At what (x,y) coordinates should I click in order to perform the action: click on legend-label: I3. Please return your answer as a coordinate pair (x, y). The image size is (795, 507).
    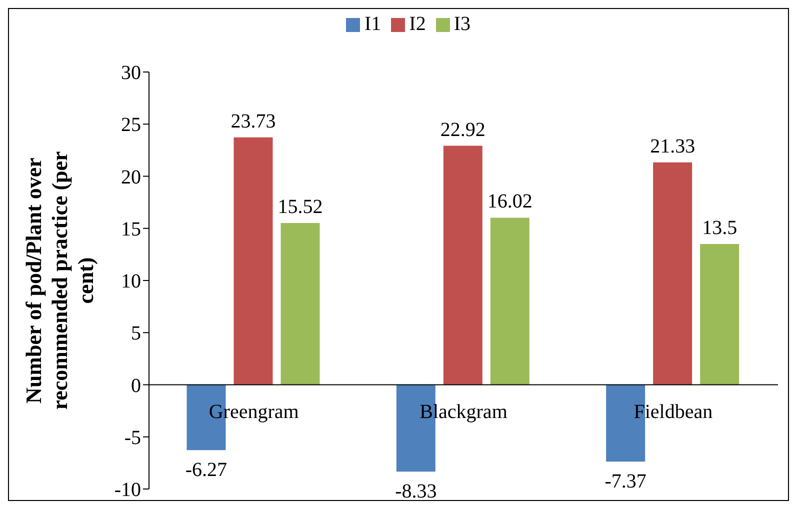
    Looking at the image, I should click on (462, 24).